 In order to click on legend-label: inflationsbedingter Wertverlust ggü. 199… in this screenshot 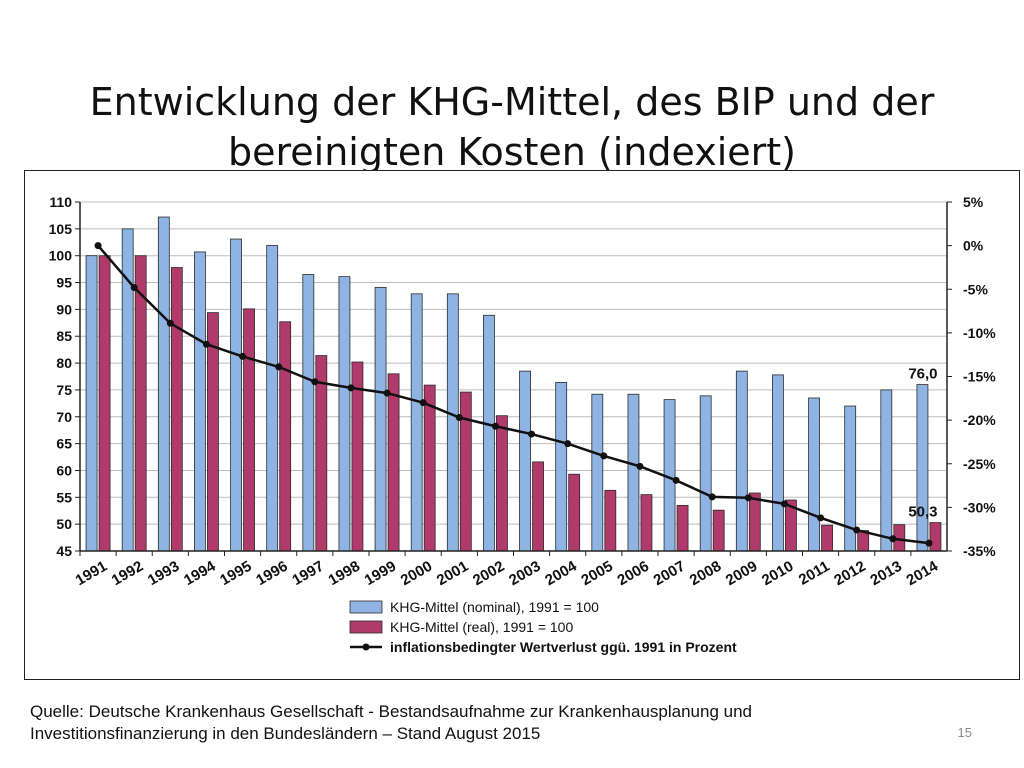, I will do `click(563, 647)`.